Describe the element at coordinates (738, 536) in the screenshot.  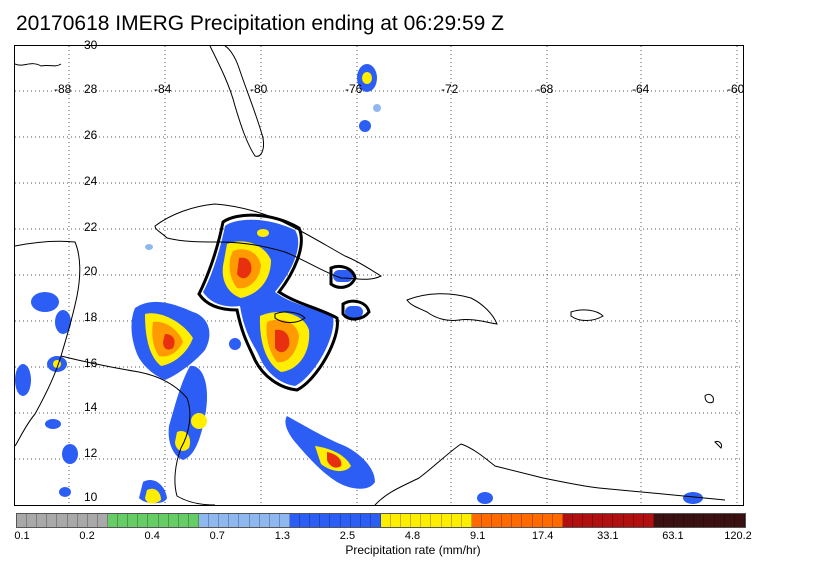
I see `colorbar-tick-label: 120.2` at that location.